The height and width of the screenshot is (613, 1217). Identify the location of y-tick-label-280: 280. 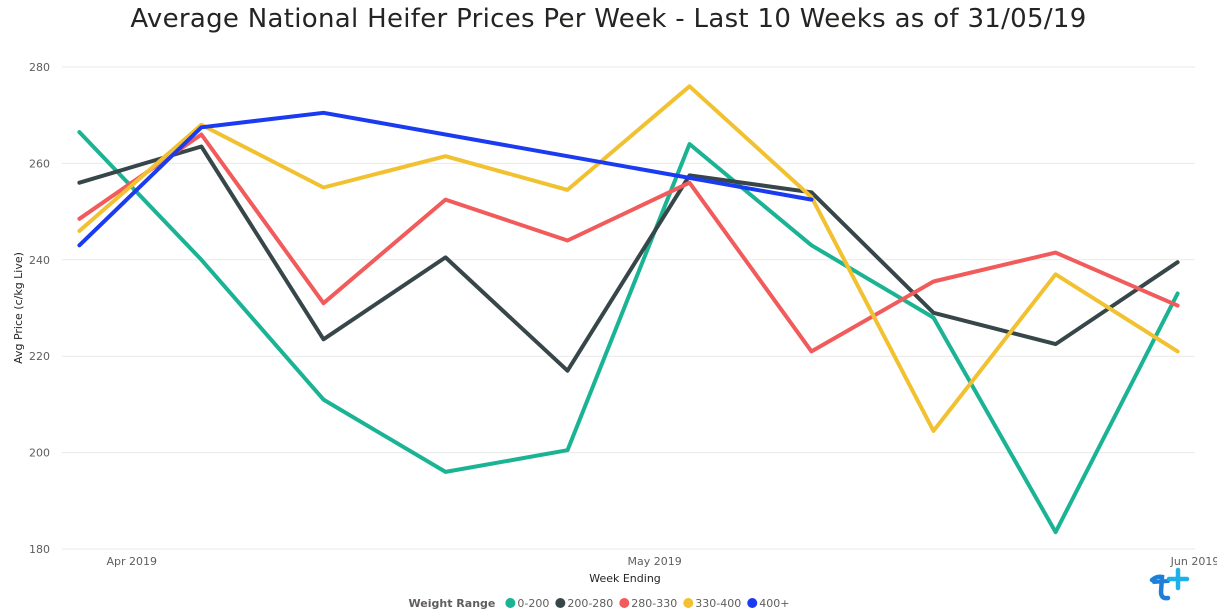
(39, 67).